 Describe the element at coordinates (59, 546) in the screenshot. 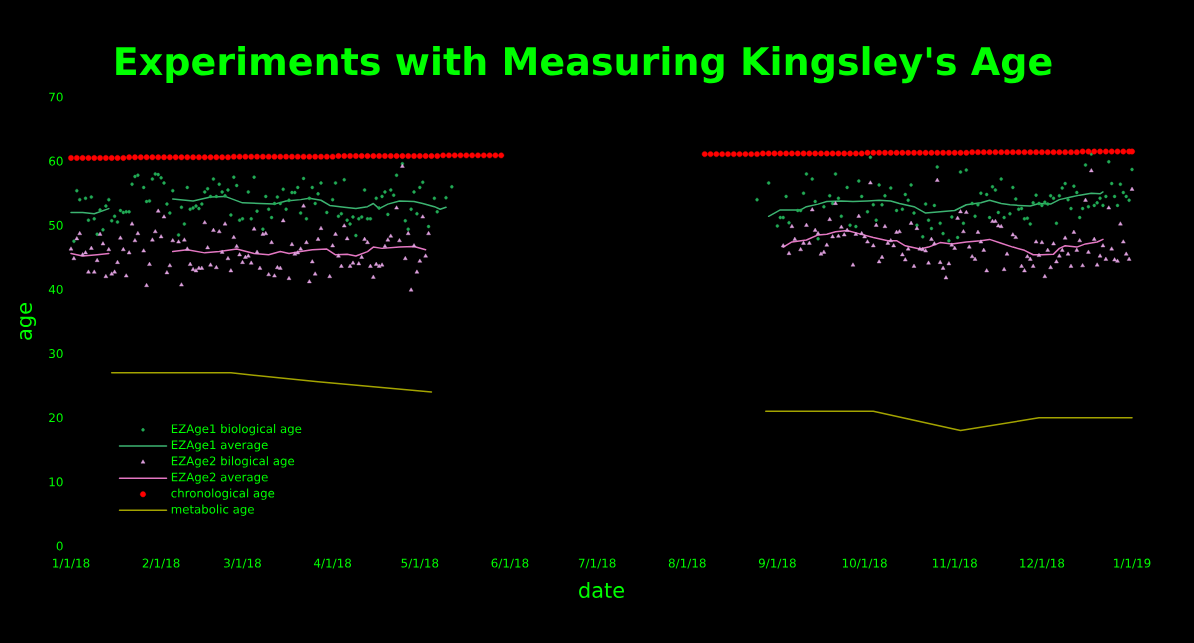

I see `y-tick-label: 0` at that location.